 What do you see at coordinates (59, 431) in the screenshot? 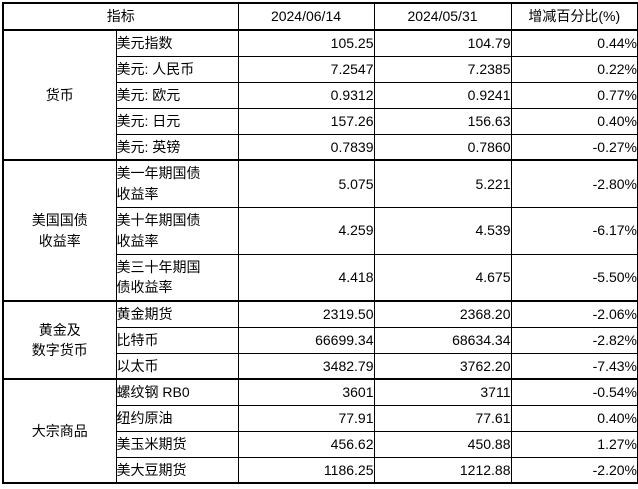
I see `group-cell: 大宗商品` at bounding box center [59, 431].